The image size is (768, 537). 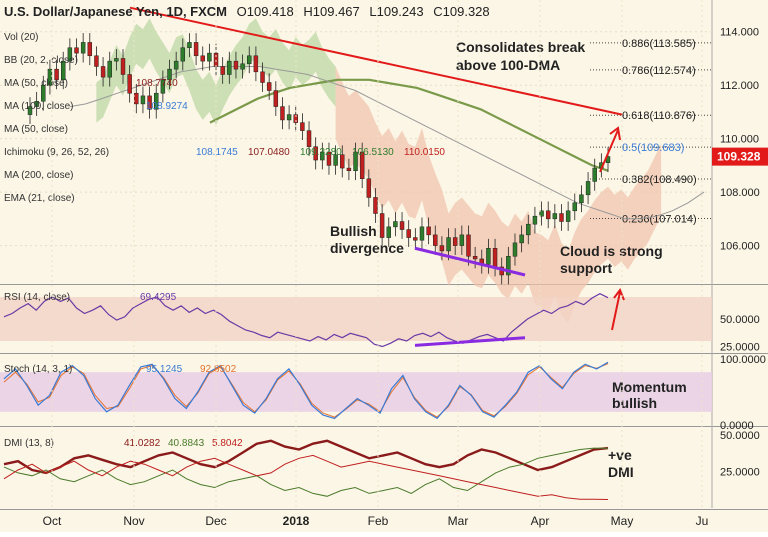 I want to click on time-tick-label: Feb, so click(x=378, y=521).